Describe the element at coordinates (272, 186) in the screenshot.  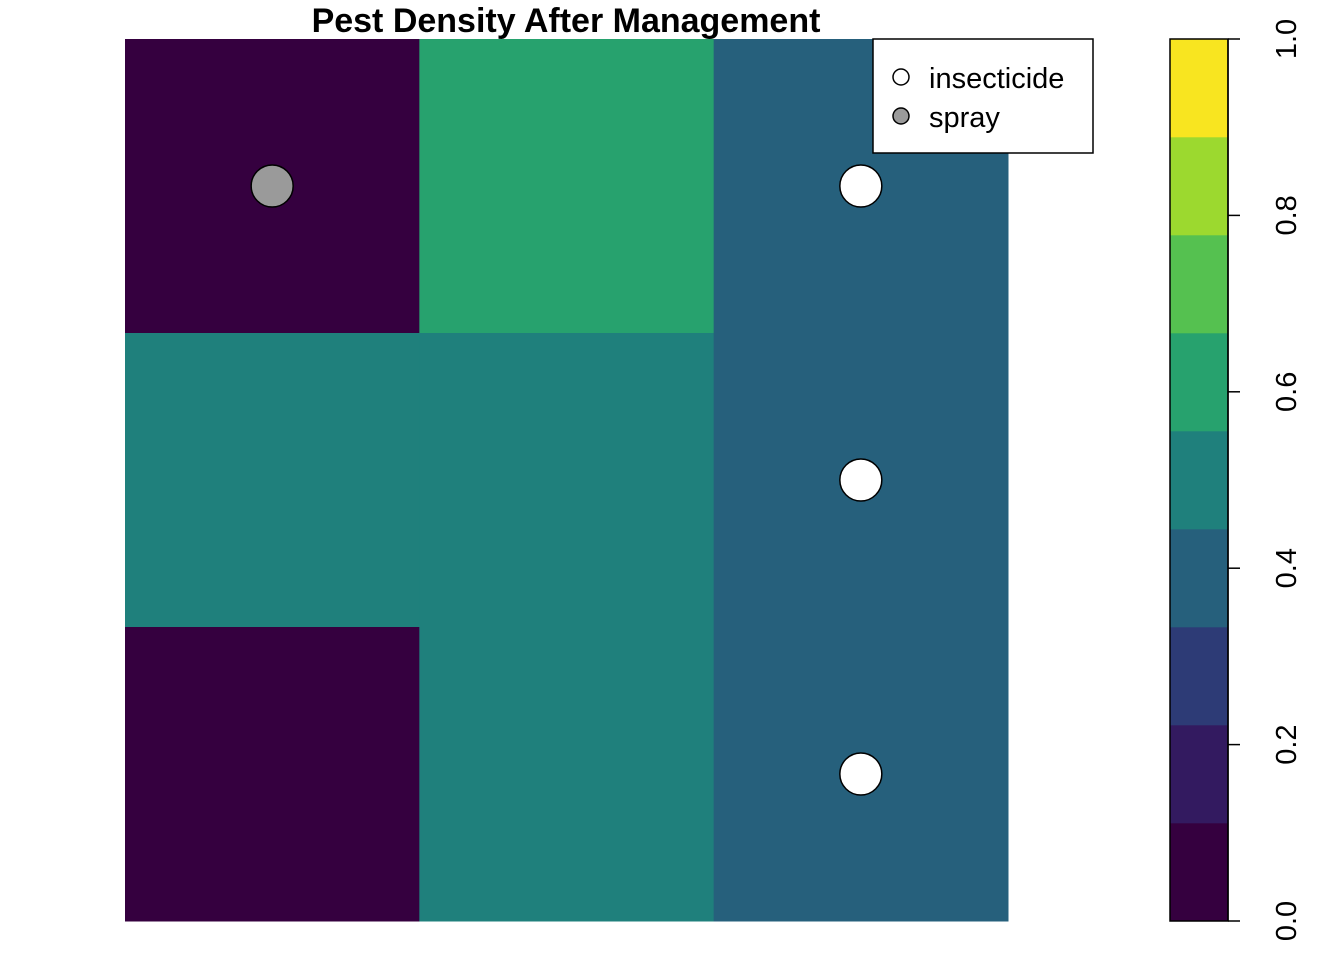
I see `point-spray` at that location.